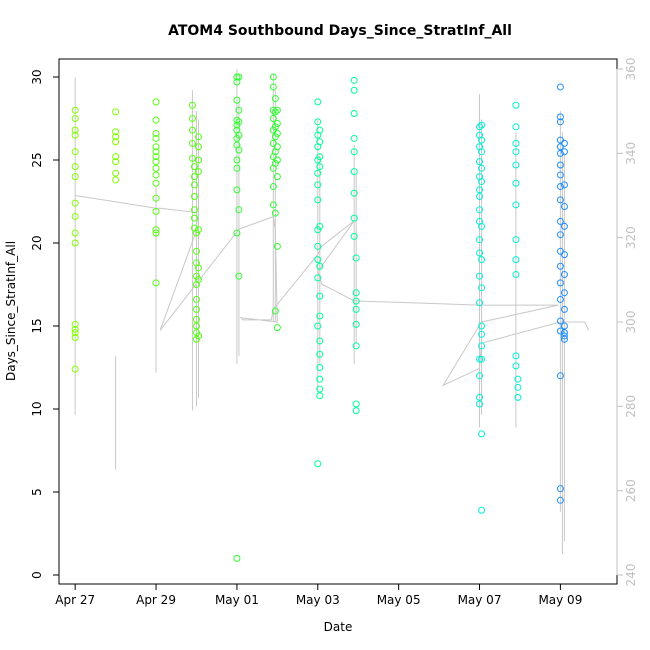 The image size is (650, 650). Describe the element at coordinates (631, 69) in the screenshot. I see `y2-tick-label: 360` at that location.